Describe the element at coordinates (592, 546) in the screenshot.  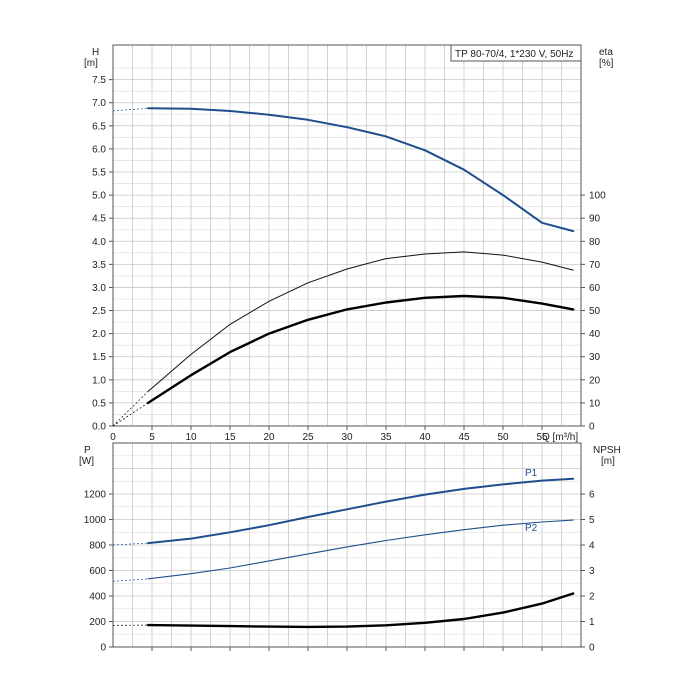
I see `right-tick-label: 4` at that location.